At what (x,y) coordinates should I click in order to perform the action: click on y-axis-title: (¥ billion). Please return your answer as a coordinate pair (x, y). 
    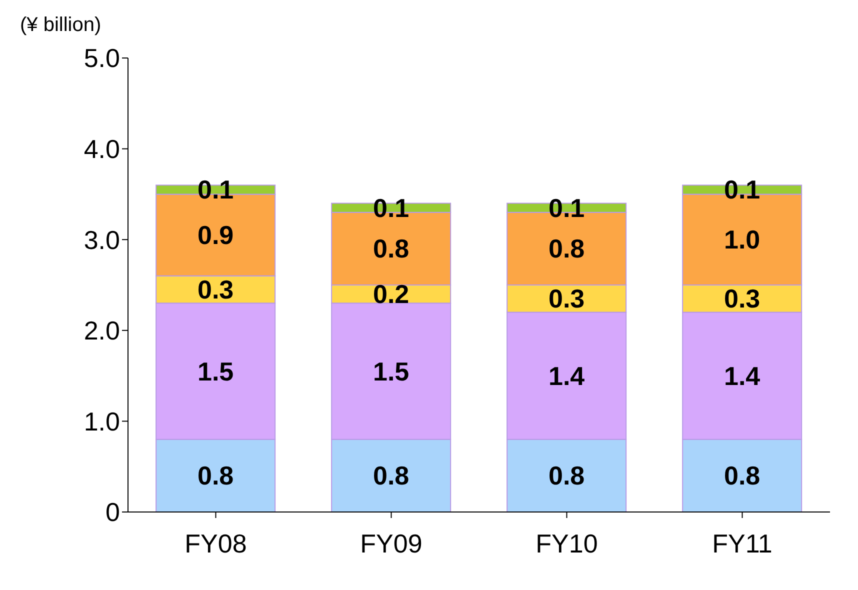
    Looking at the image, I should click on (61, 25).